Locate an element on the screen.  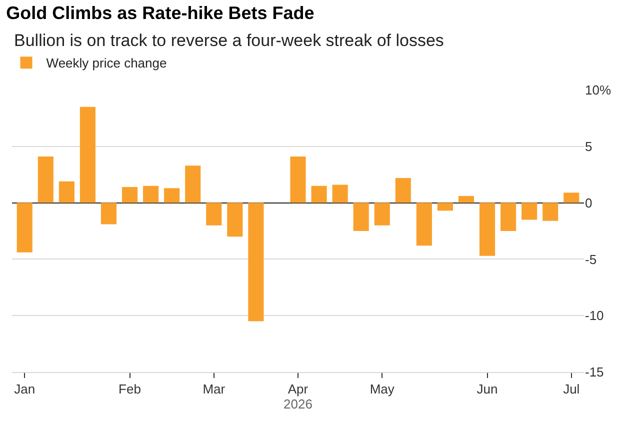
x-tick-label: Apr is located at coordinates (298, 389).